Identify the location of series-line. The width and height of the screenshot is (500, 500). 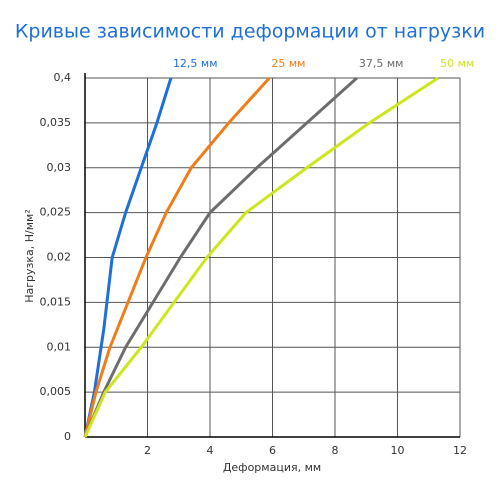
(128, 257).